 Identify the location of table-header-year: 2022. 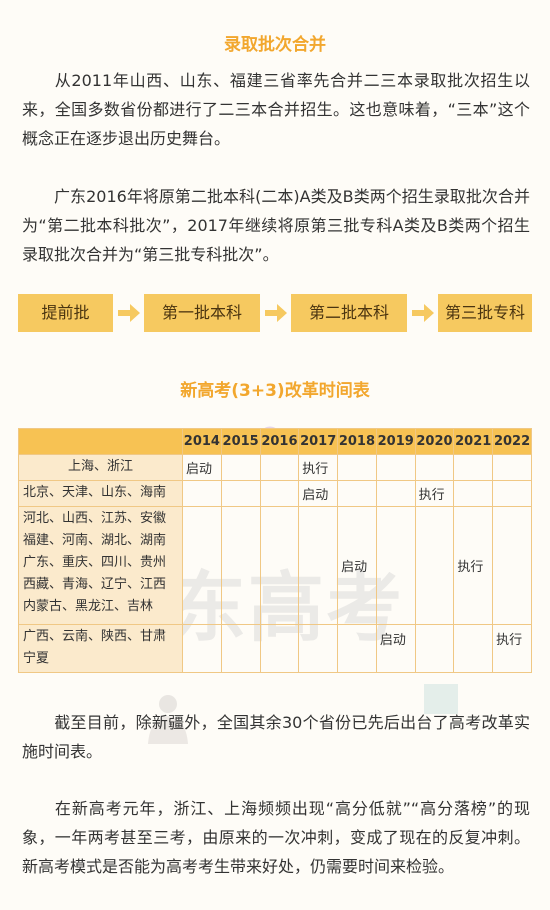
(512, 441).